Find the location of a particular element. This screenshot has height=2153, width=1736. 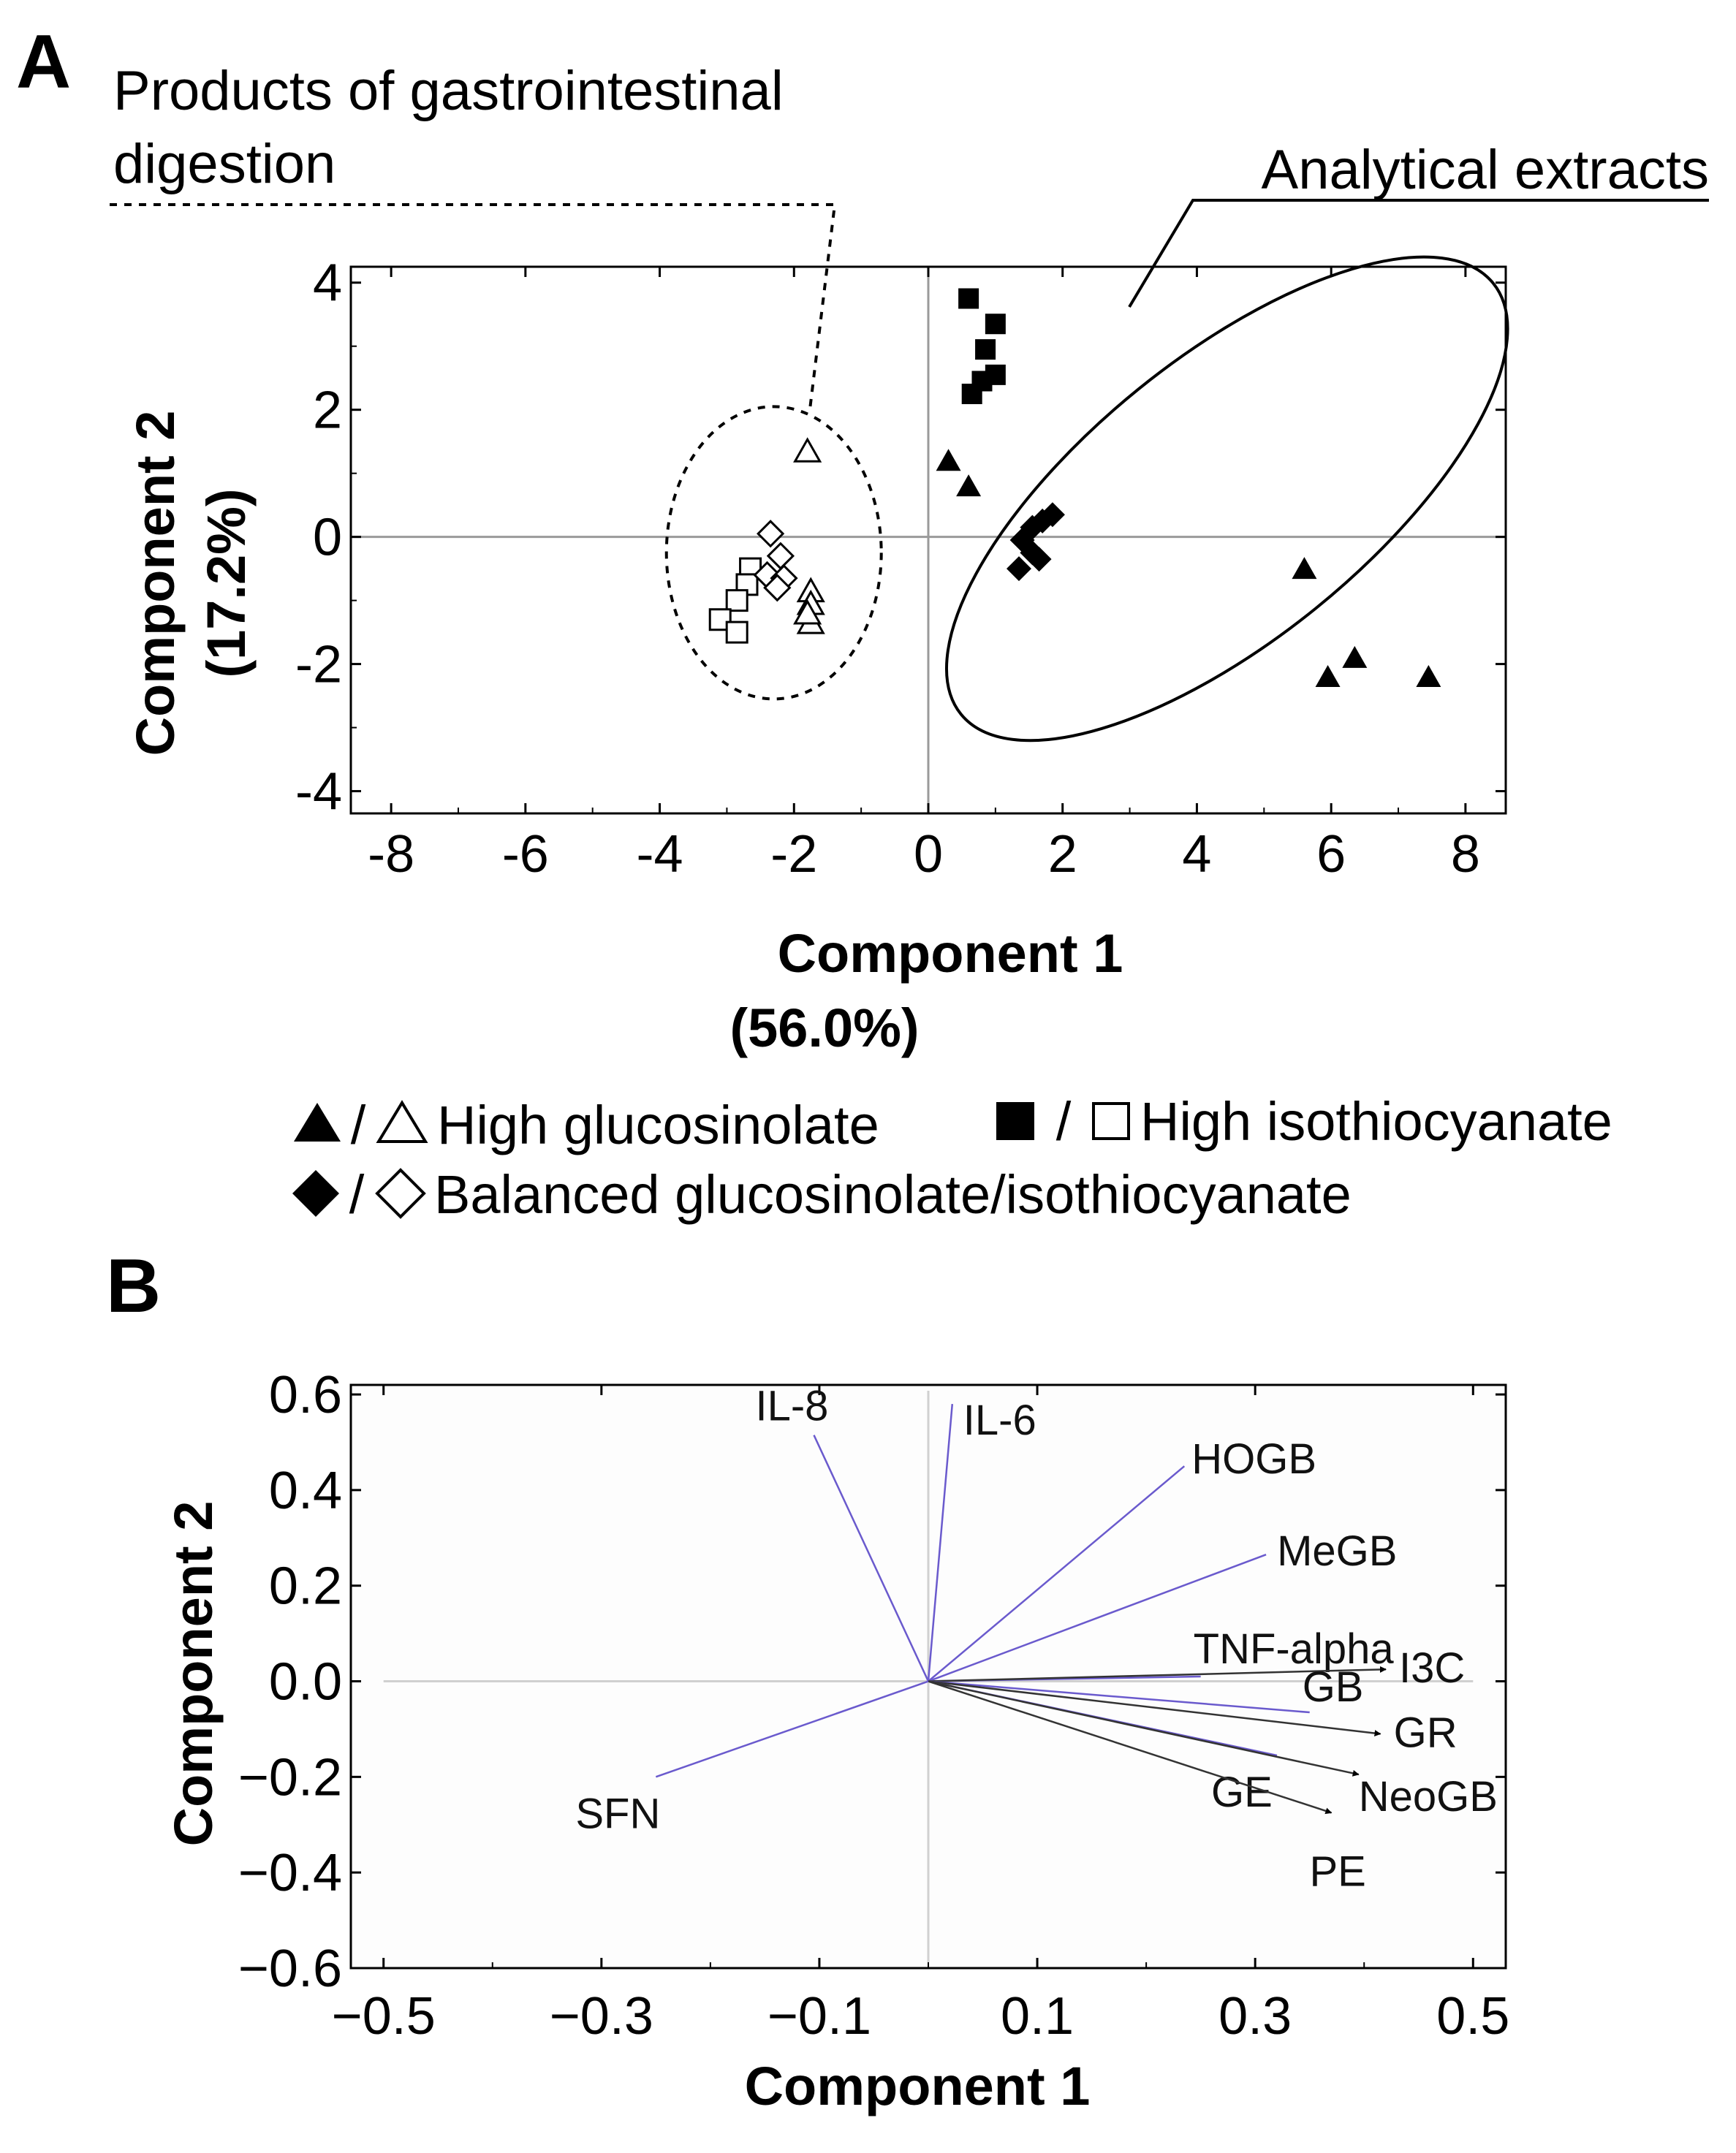

x-tick-label: 0.1 is located at coordinates (1037, 2017).